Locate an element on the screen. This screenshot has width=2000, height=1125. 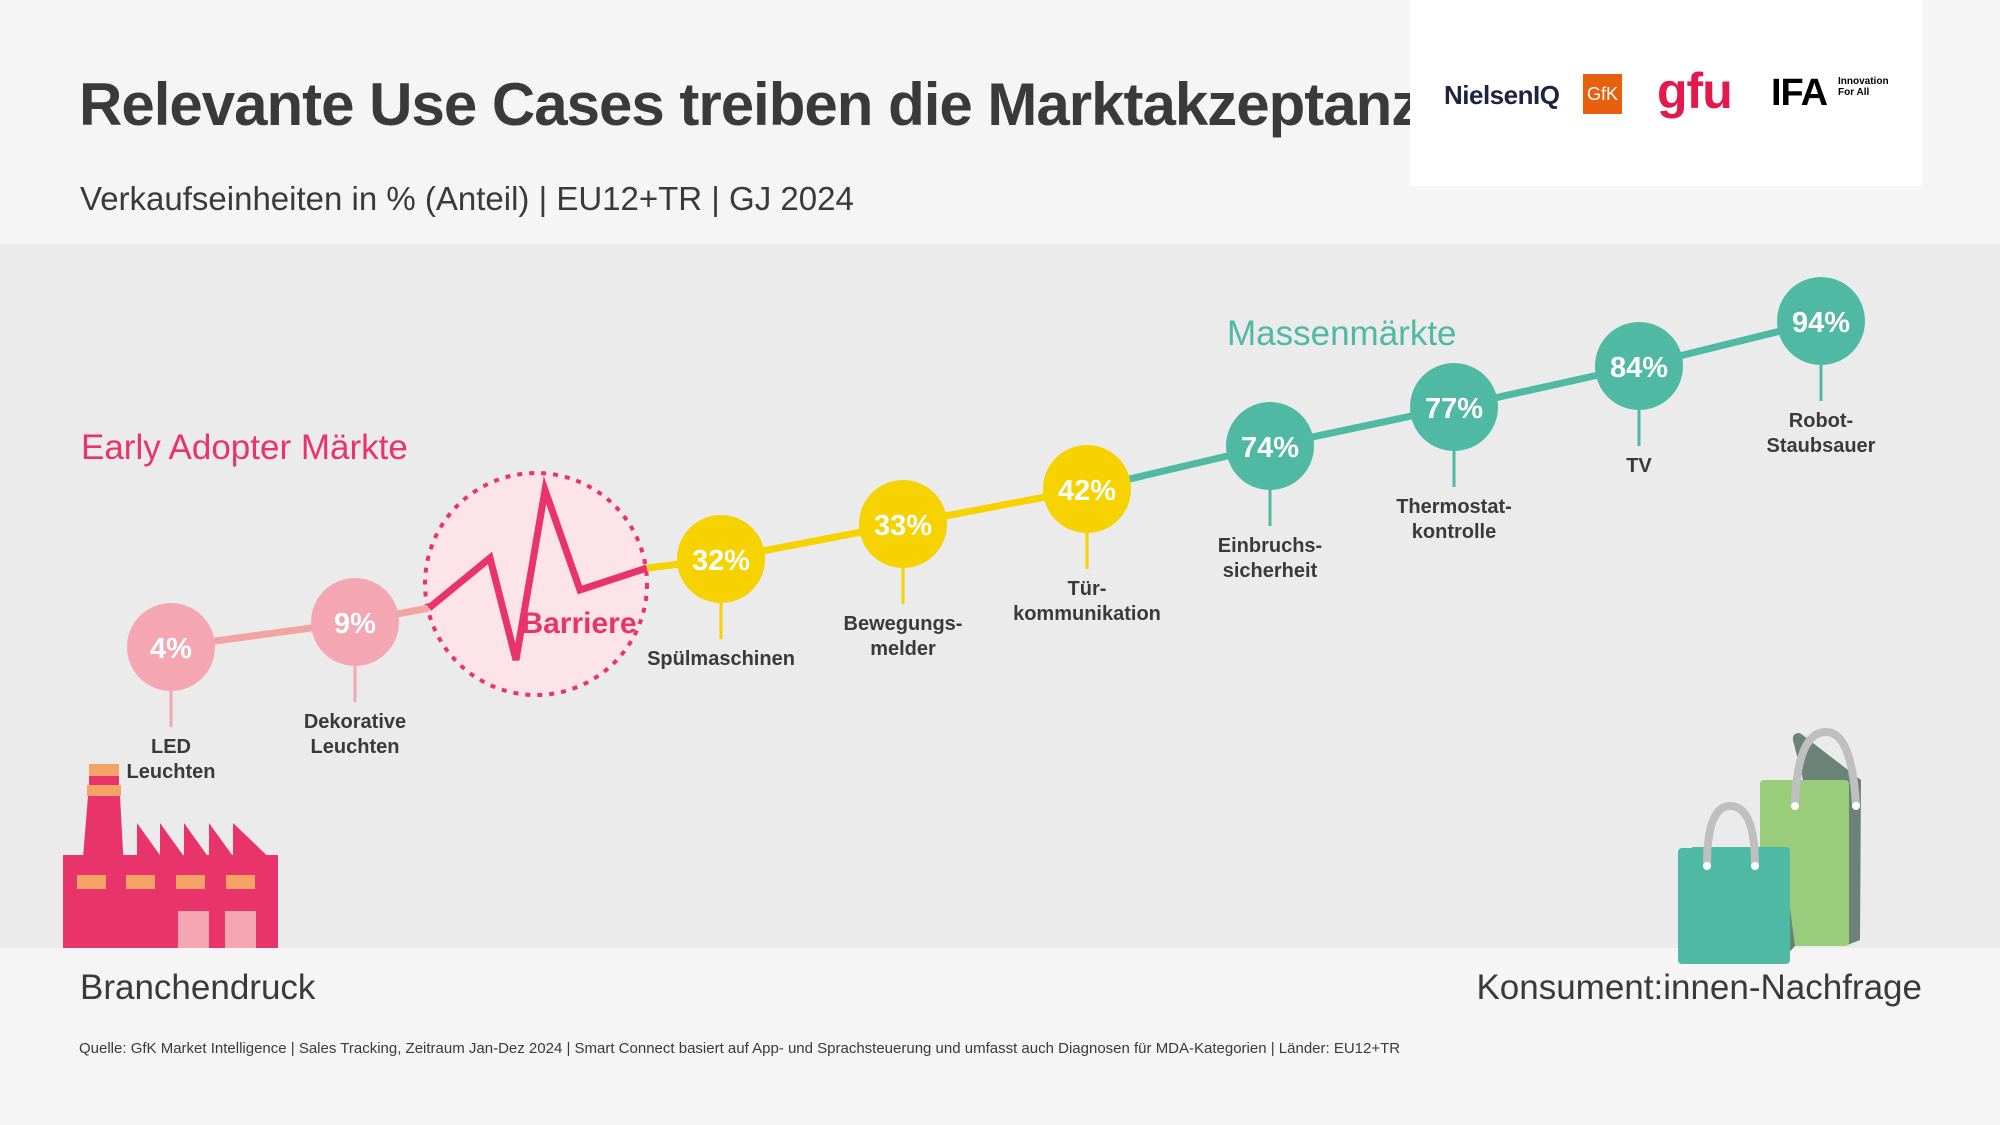
category-label: Thermostat- is located at coordinates (1454, 507).